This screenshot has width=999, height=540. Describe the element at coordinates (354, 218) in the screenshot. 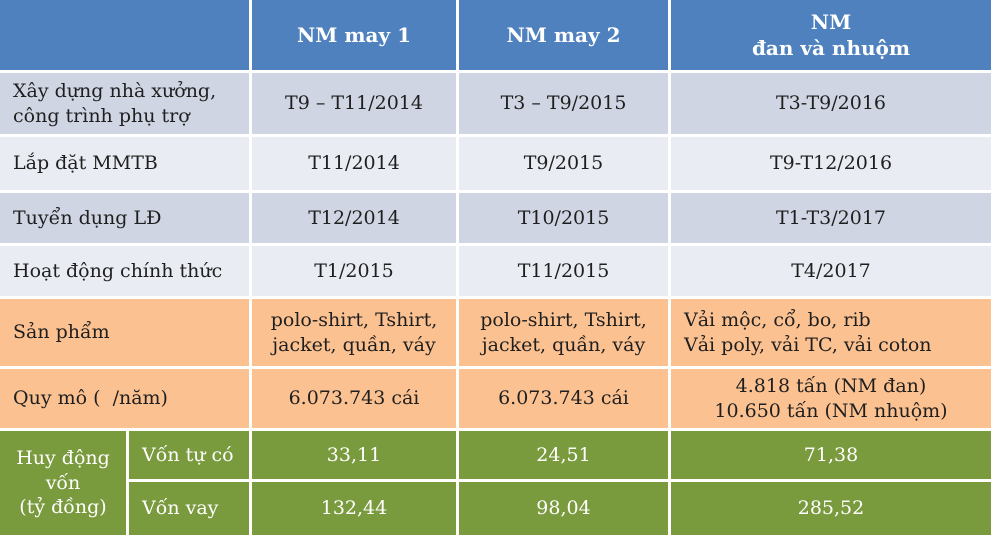

I see `schedule-value: T12/2014` at that location.